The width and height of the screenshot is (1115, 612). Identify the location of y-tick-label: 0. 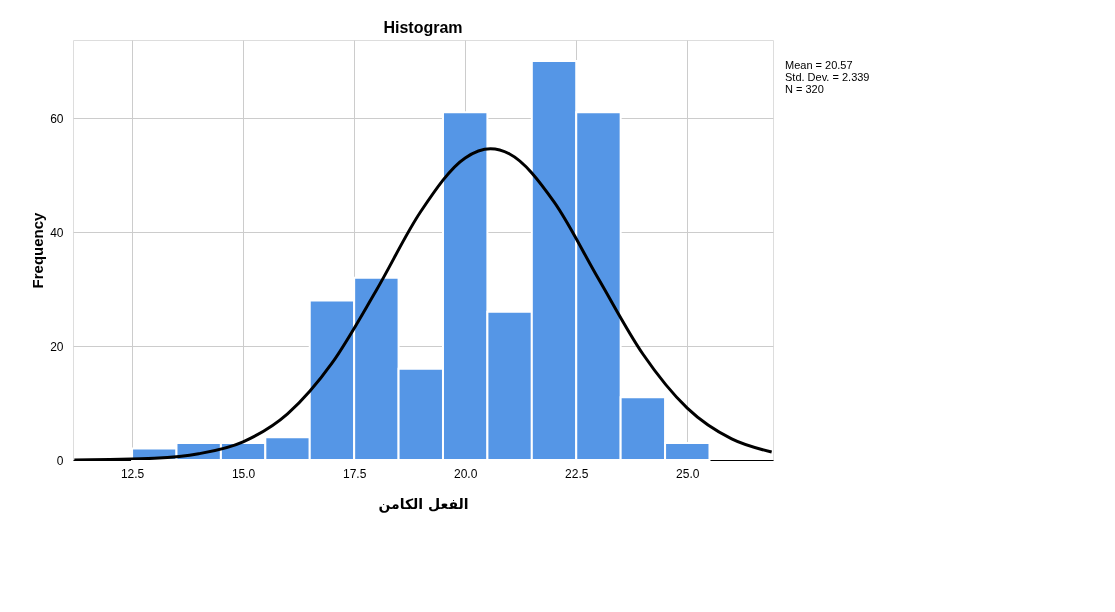
(60, 460).